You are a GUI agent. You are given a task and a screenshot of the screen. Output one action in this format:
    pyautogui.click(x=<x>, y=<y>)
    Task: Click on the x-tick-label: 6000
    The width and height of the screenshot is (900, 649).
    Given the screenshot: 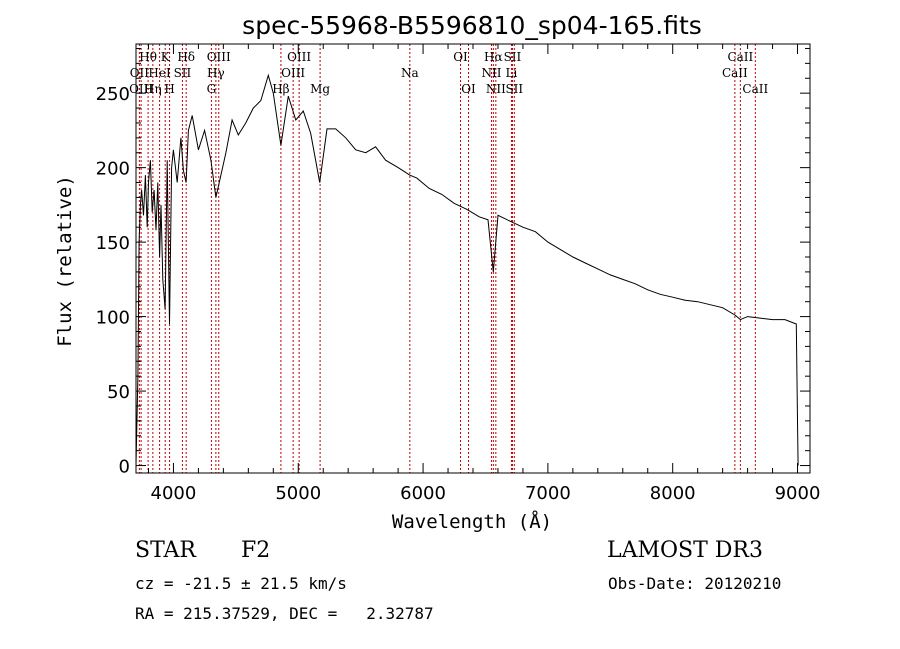 What is the action you would take?
    pyautogui.click(x=423, y=493)
    